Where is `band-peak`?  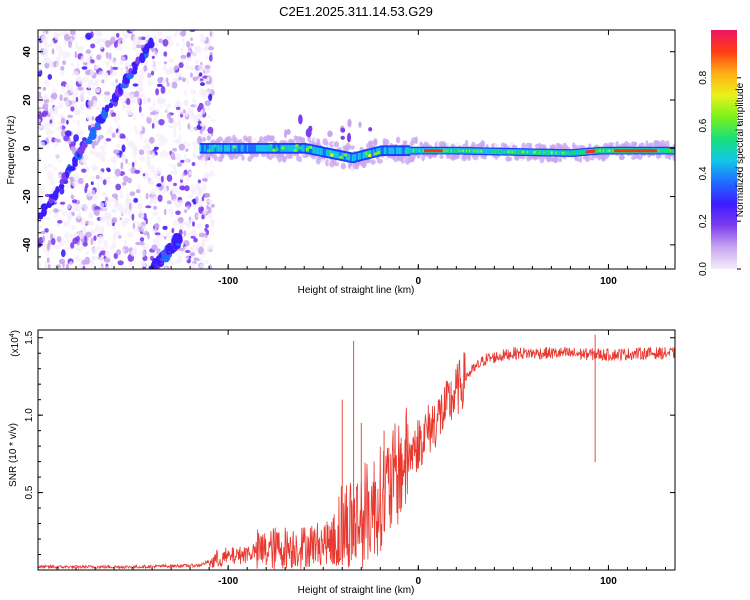 band-peak is located at coordinates (234, 147).